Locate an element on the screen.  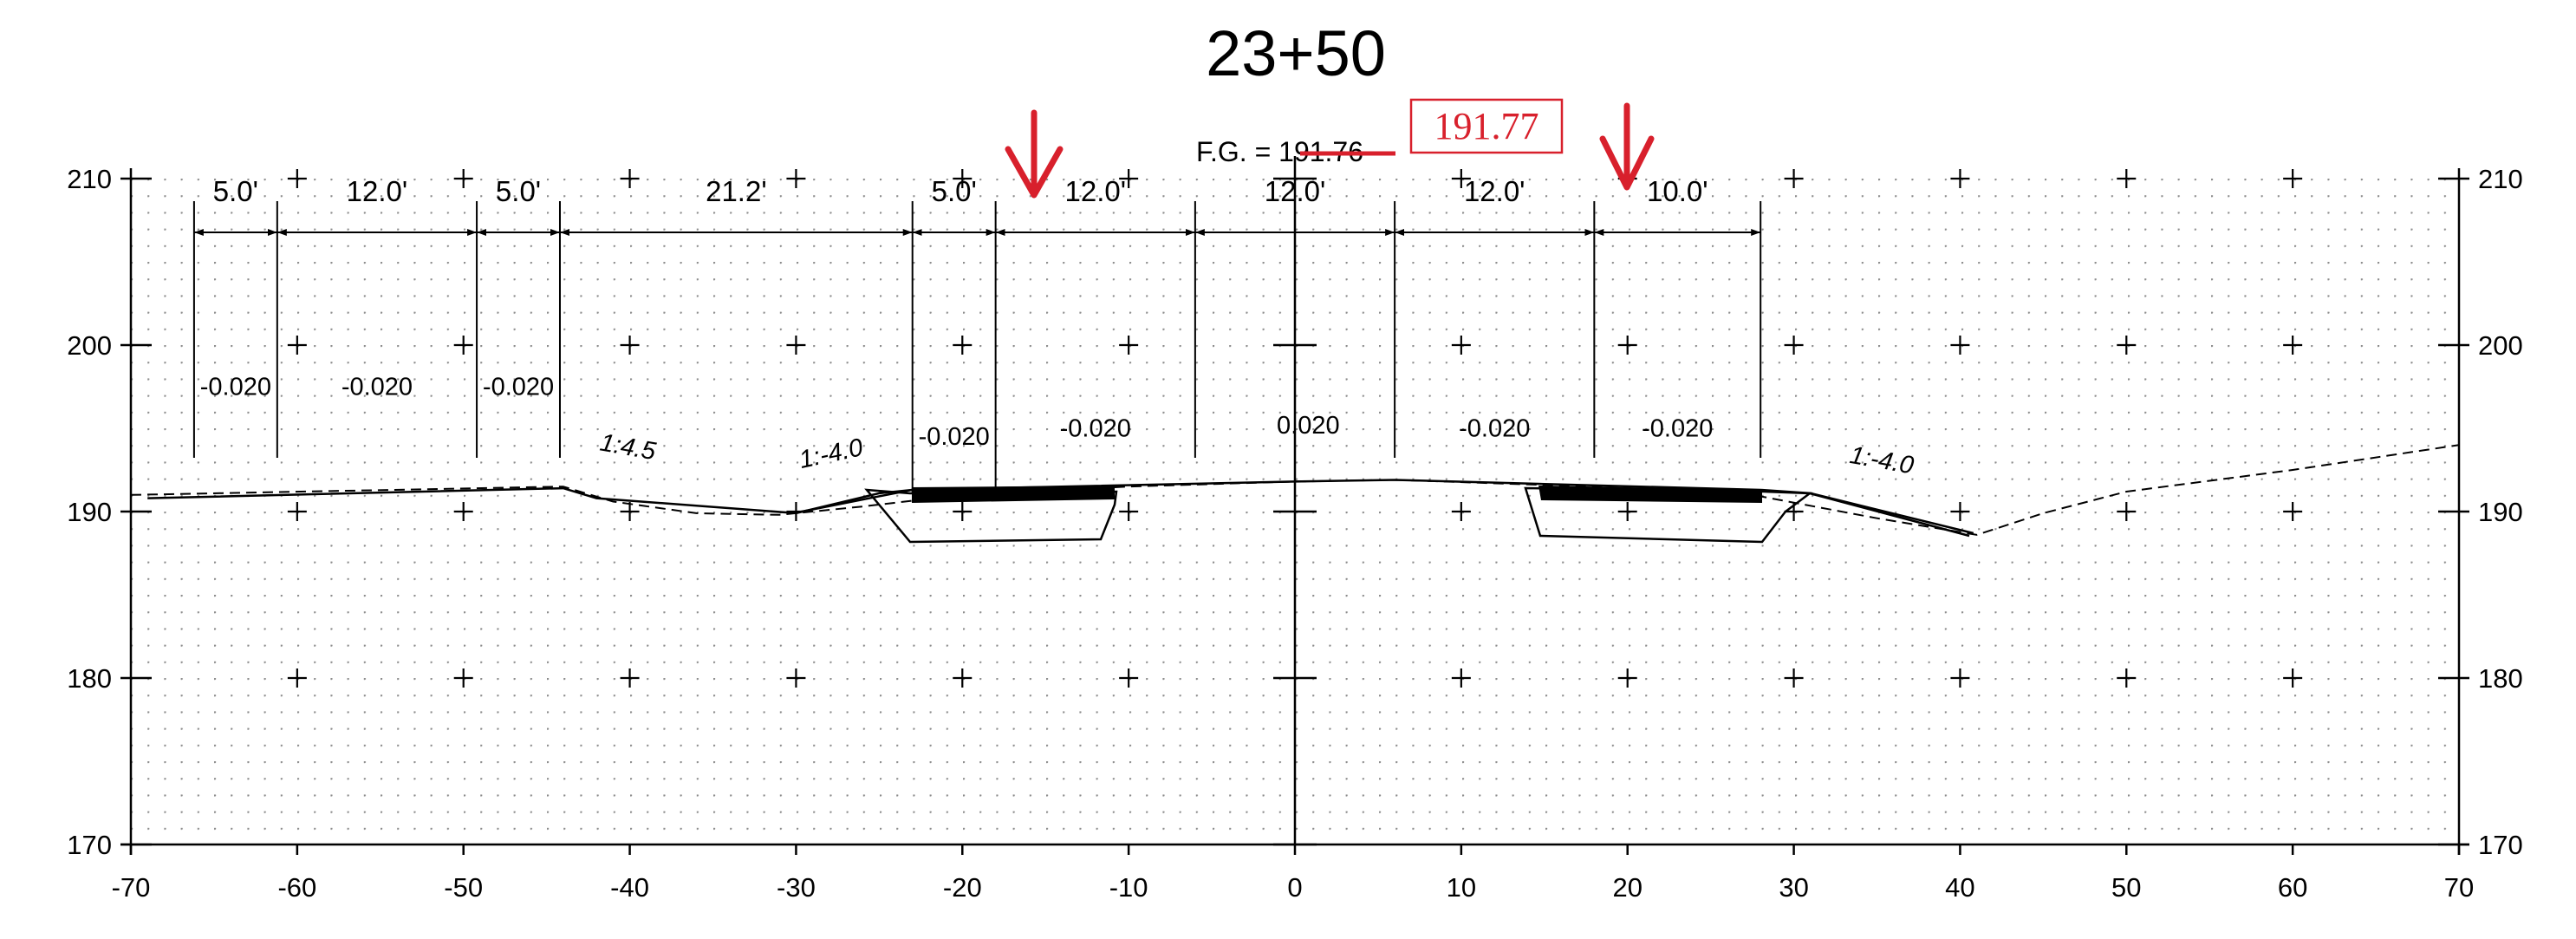
left-pavement-section is located at coordinates (991, 516).